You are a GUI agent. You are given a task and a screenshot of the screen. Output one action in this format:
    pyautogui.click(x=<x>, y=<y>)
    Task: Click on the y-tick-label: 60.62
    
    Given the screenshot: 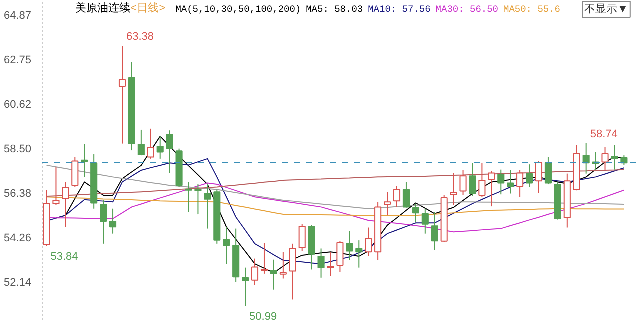 What is the action you would take?
    pyautogui.click(x=18, y=104)
    